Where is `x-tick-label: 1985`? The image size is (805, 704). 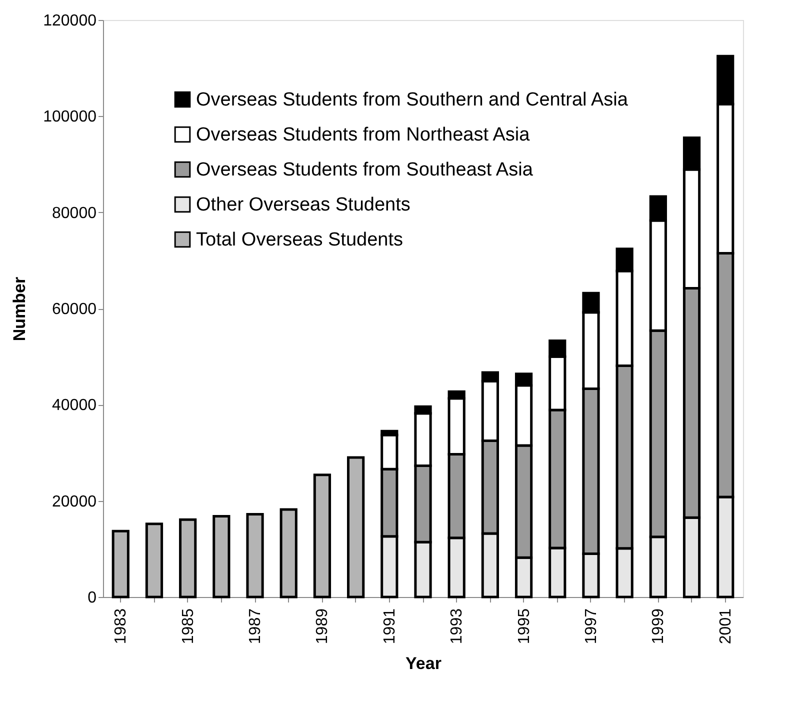 x-tick-label: 1985 is located at coordinates (188, 626).